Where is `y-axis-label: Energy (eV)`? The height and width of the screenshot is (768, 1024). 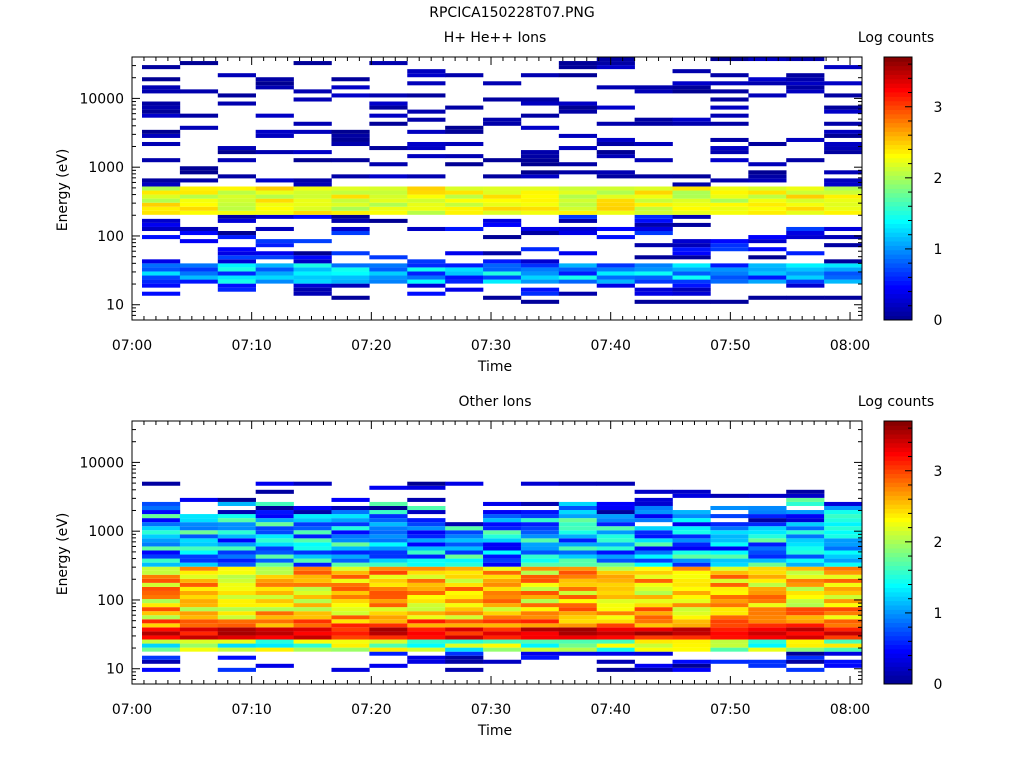
y-axis-label: Energy (eV) is located at coordinates (63, 554).